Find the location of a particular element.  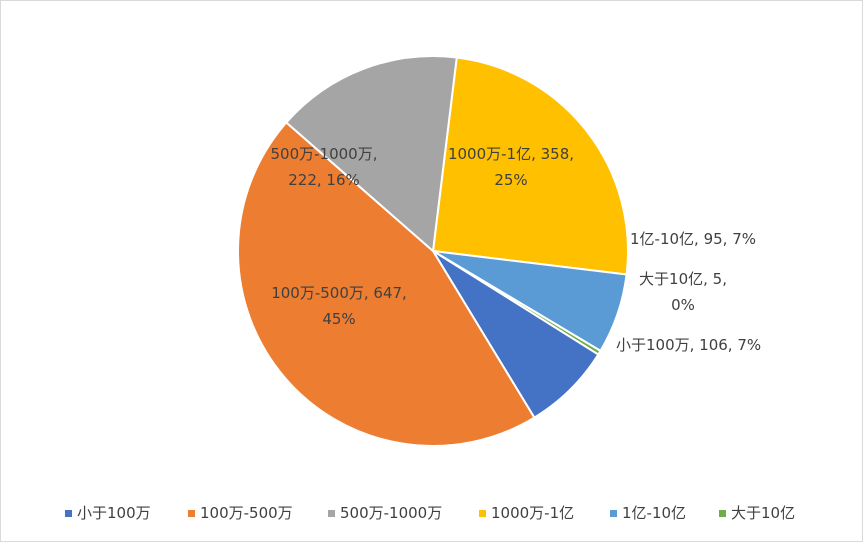

data-label: 1亿-10亿, 95, 7% is located at coordinates (693, 239).